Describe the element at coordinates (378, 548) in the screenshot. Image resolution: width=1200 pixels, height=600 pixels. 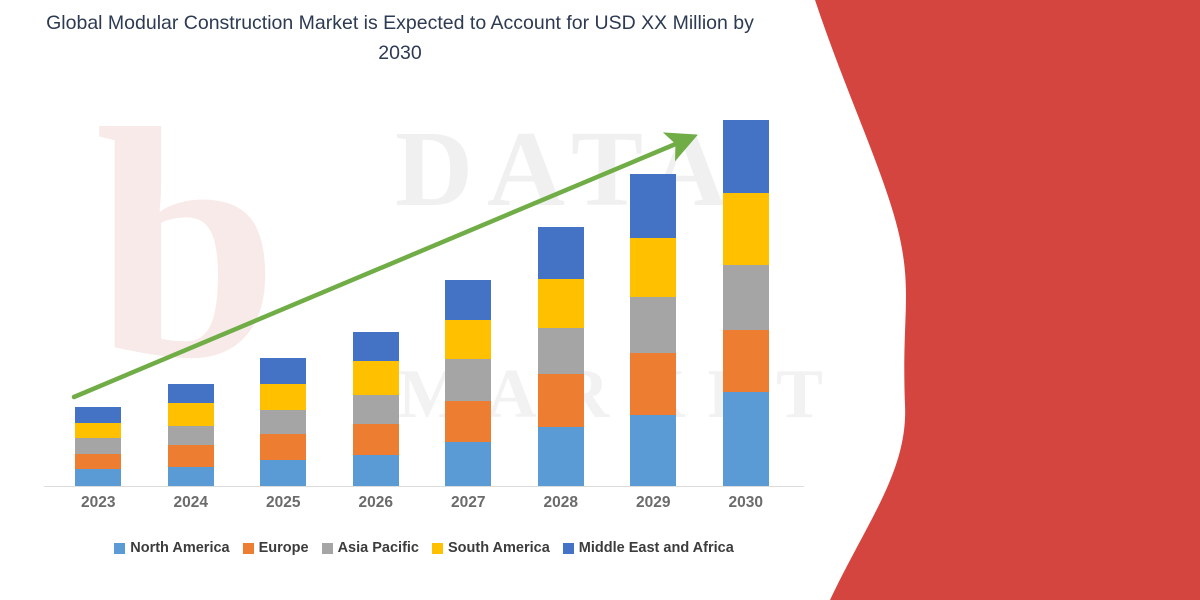
I see `legend-label: Asia Pacific` at that location.